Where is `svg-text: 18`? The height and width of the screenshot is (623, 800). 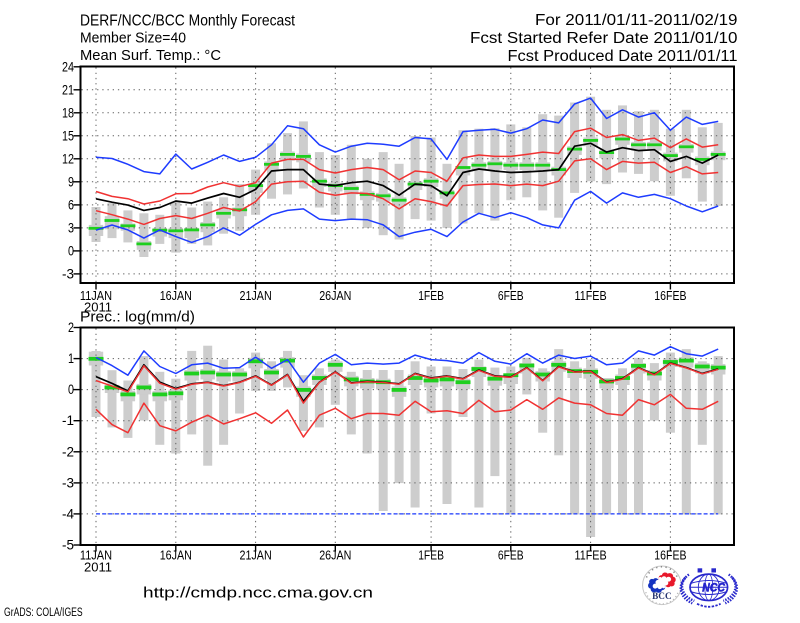 svg-text: 18 is located at coordinates (68, 112).